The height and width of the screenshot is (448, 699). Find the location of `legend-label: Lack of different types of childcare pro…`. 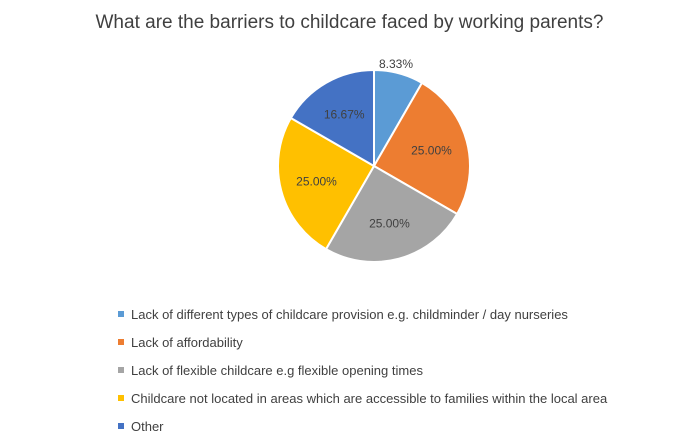

legend-label: Lack of different types of childcare pro… is located at coordinates (349, 314).